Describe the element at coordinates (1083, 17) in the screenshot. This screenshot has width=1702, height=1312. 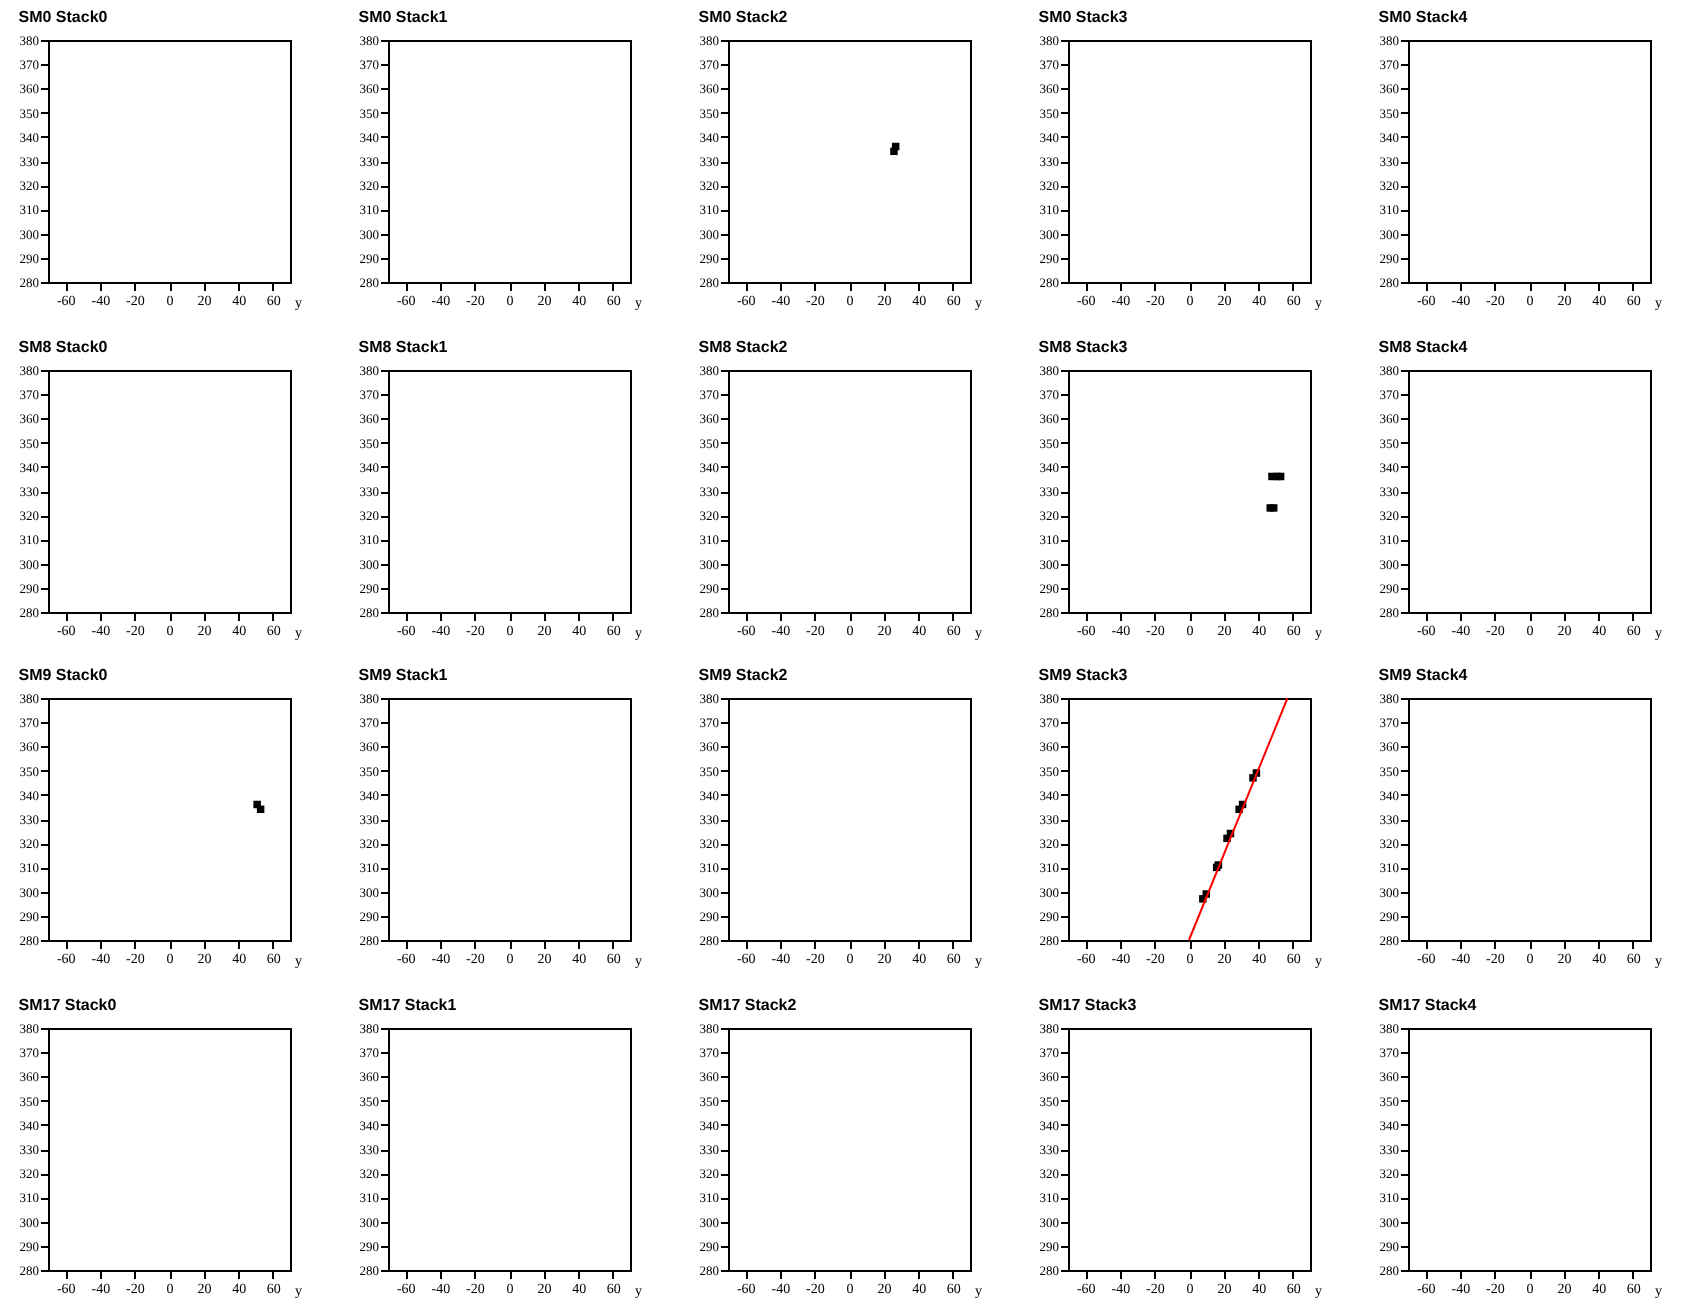
I see `chart-title: SM0 Stack3` at that location.